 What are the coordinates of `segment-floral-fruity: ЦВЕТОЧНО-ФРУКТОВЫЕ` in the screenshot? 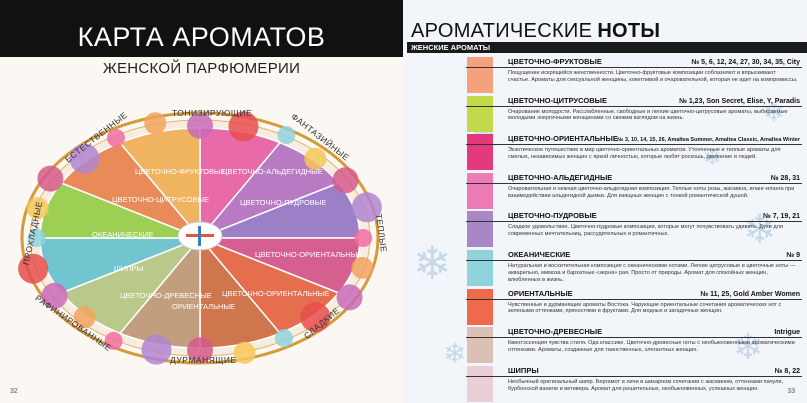 It's located at (180, 171).